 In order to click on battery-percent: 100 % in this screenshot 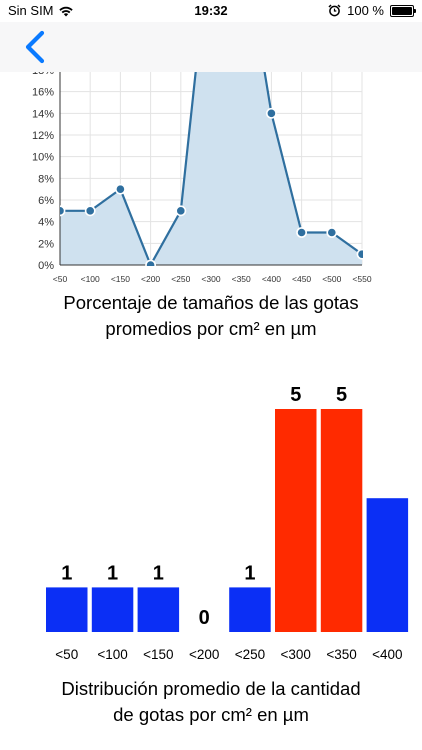, I will do `click(365, 10)`.